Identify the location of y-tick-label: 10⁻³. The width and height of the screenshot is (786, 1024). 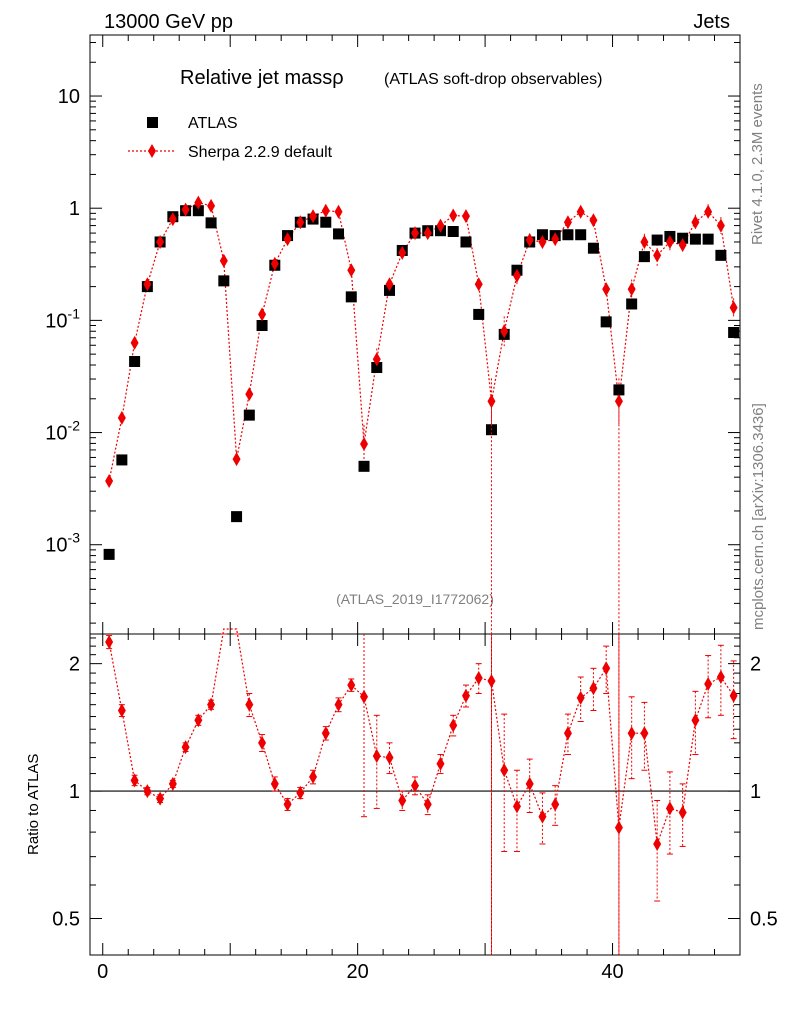
(62, 543).